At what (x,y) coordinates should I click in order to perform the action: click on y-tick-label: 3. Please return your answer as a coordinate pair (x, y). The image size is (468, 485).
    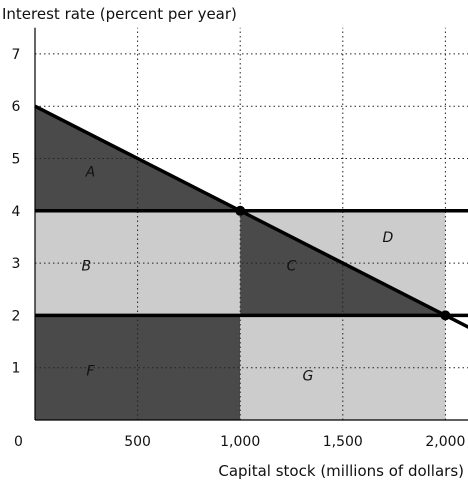
    Looking at the image, I should click on (16, 264).